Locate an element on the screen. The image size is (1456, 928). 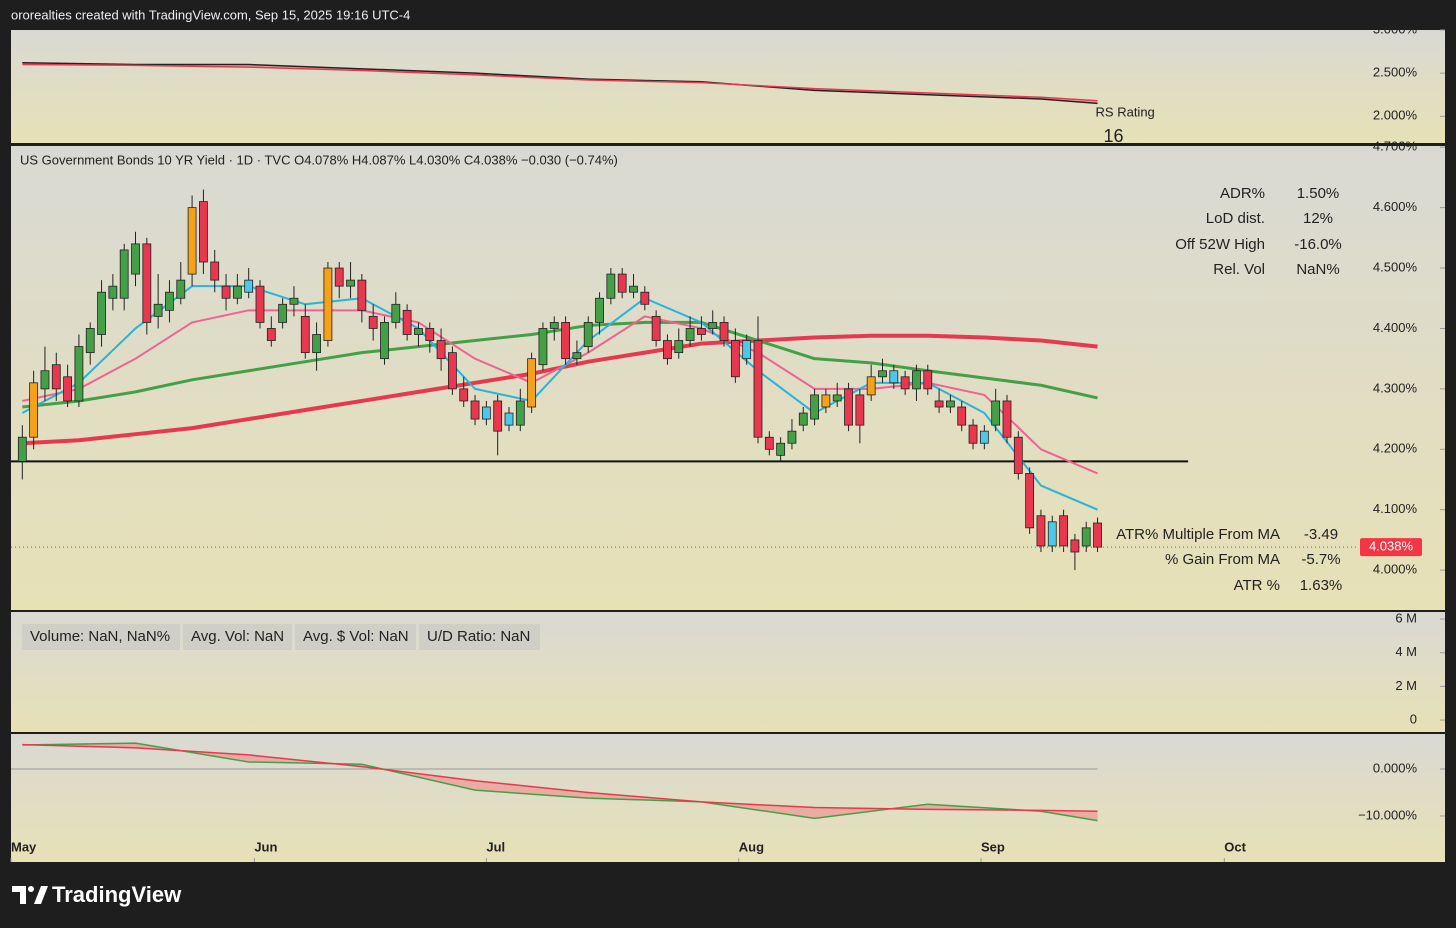
stat-label: ATR% Multiple From MA is located at coordinates (1198, 534).